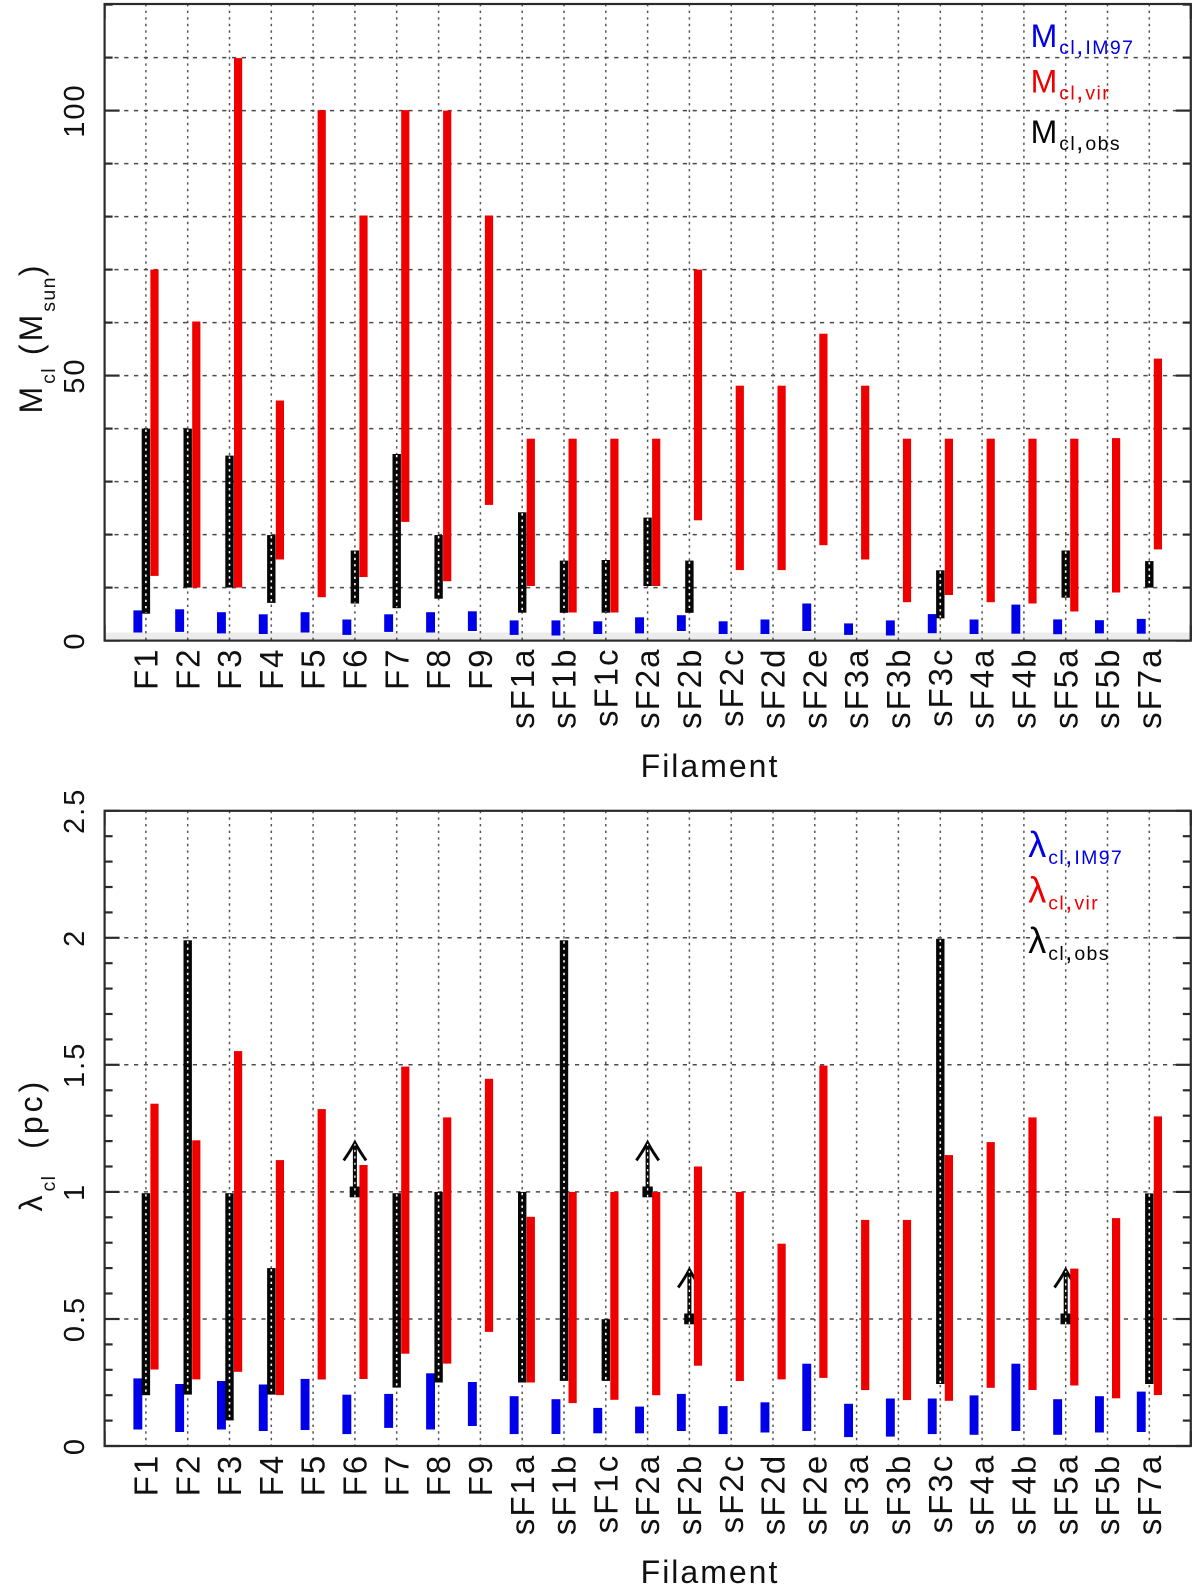 The height and width of the screenshot is (1591, 1200). What do you see at coordinates (75, 811) in the screenshot?
I see `svg-text: 2.5` at bounding box center [75, 811].